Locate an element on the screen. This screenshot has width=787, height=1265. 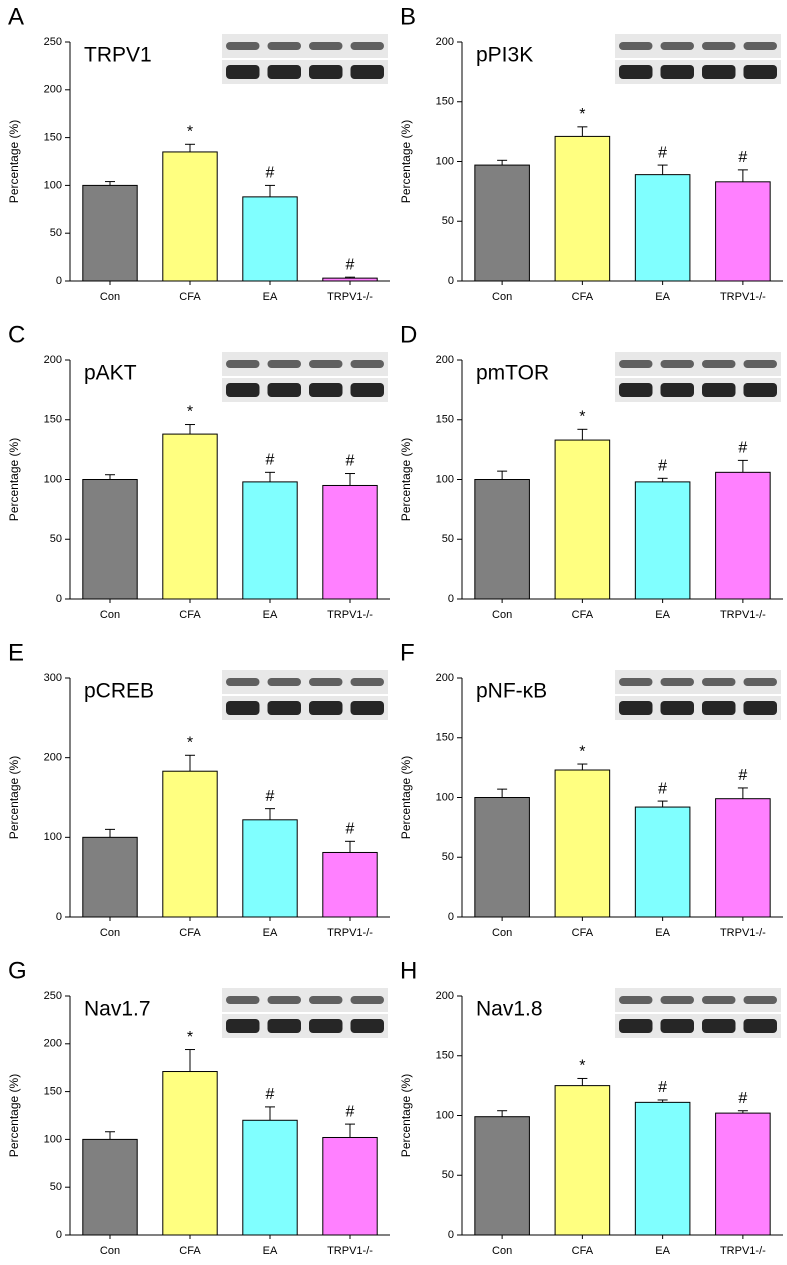
panel-title: Nav1.7 is located at coordinates (117, 1009).